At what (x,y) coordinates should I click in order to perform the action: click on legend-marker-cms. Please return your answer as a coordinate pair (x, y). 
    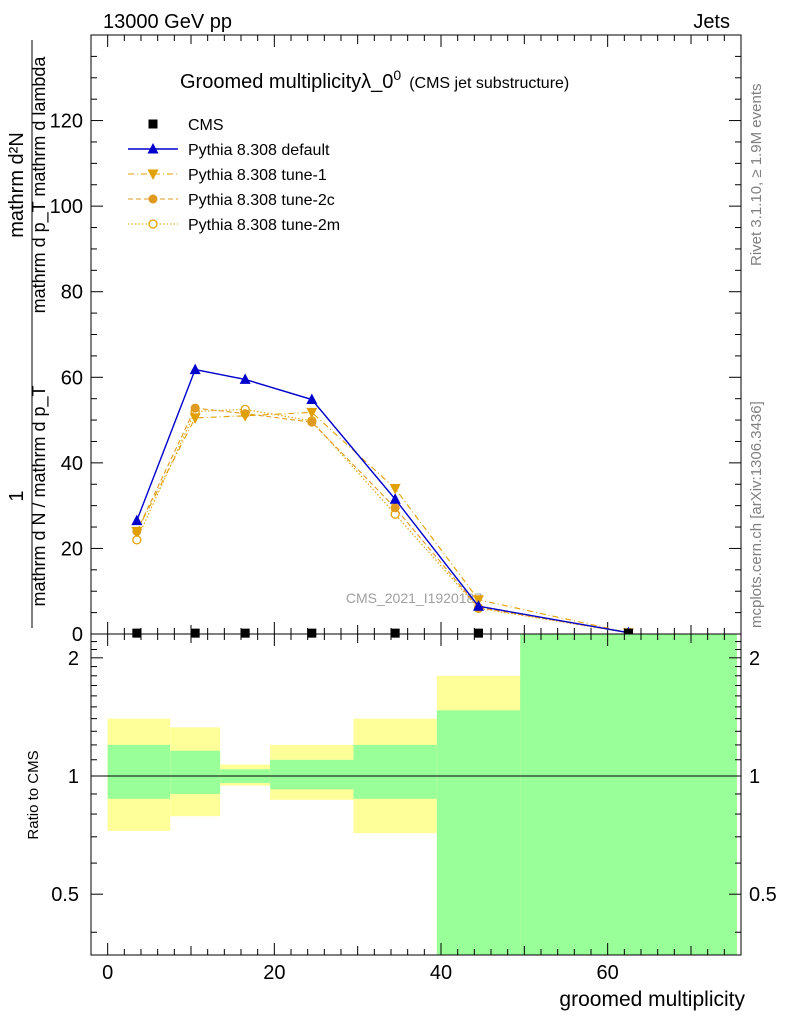
    Looking at the image, I should click on (153, 124).